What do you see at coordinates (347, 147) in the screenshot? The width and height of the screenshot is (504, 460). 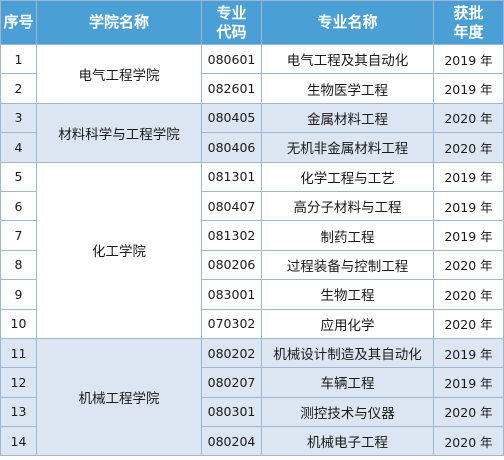 I see `major-cell: 无机非金属材料工程` at bounding box center [347, 147].